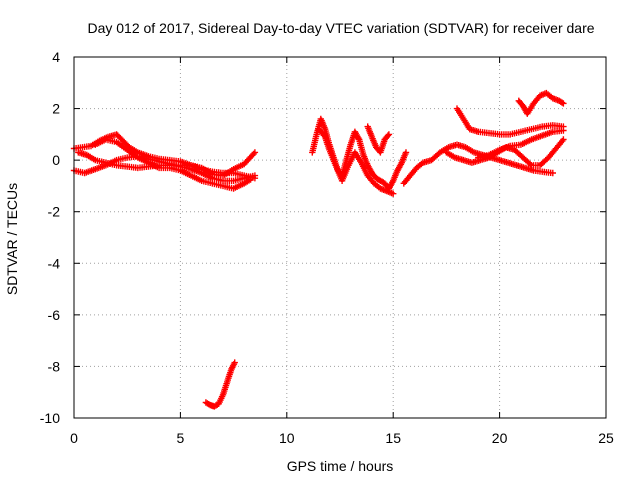 The height and width of the screenshot is (480, 640). I want to click on x-tick-label: 15, so click(393, 438).